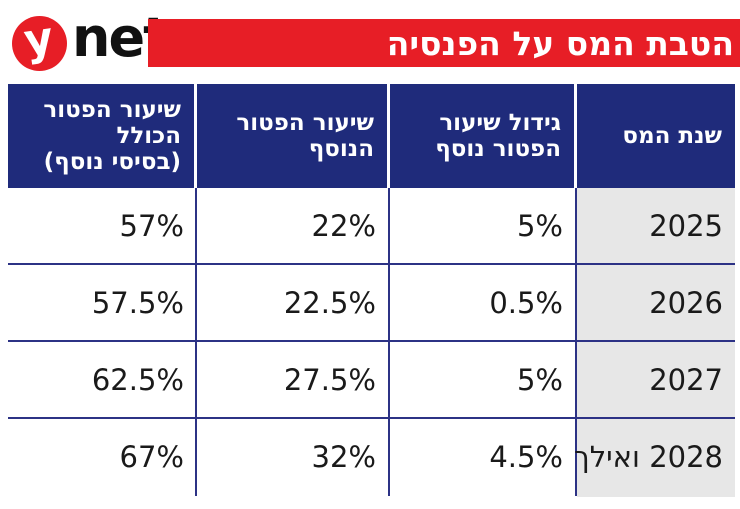  Describe the element at coordinates (560, 43) in the screenshot. I see `page-title: הטבת המס על הפנסיה` at that location.